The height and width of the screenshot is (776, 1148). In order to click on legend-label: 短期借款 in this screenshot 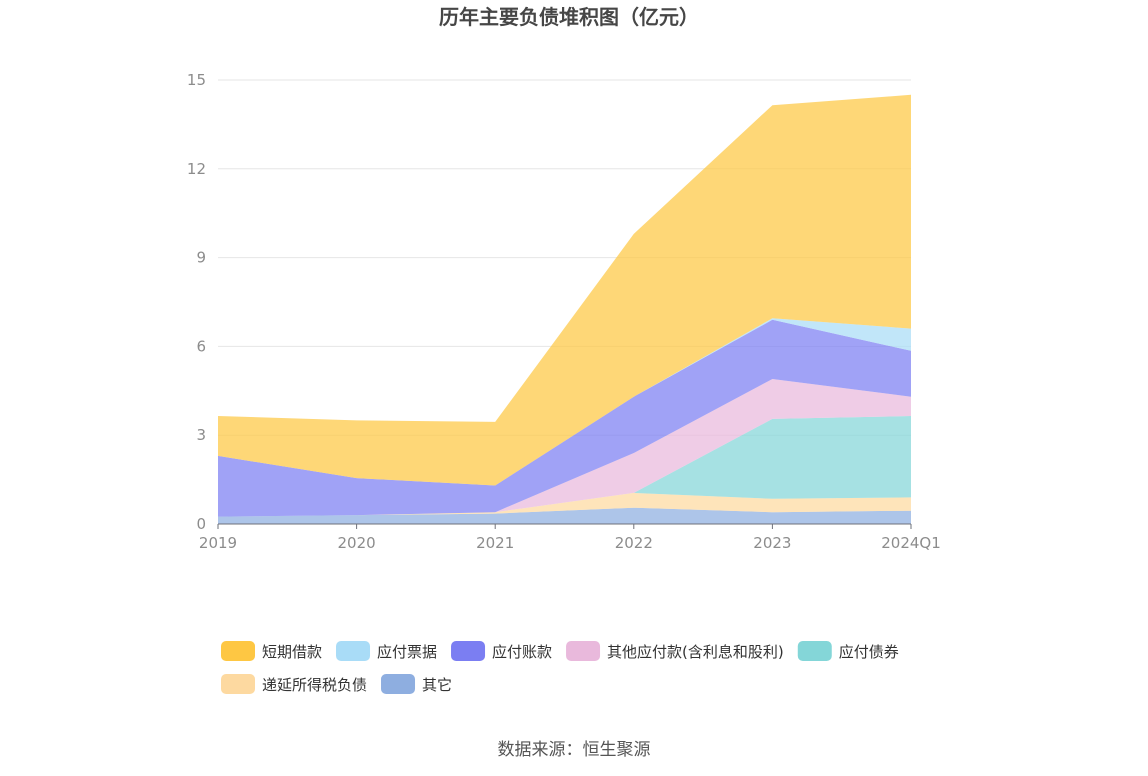, I will do `click(292, 652)`.